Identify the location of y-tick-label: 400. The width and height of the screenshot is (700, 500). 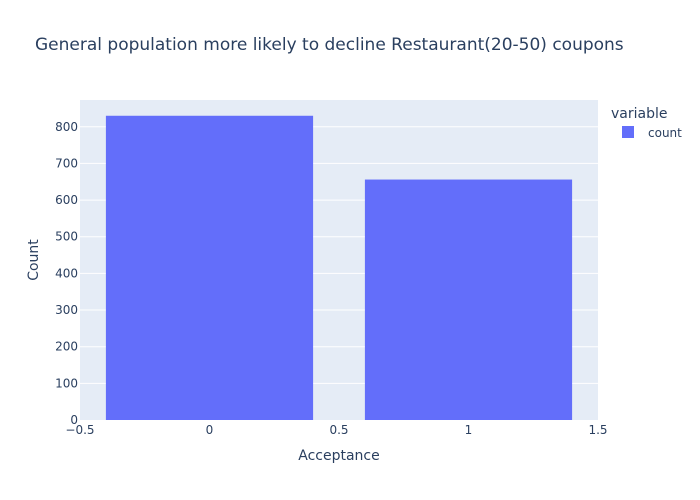
(66, 273).